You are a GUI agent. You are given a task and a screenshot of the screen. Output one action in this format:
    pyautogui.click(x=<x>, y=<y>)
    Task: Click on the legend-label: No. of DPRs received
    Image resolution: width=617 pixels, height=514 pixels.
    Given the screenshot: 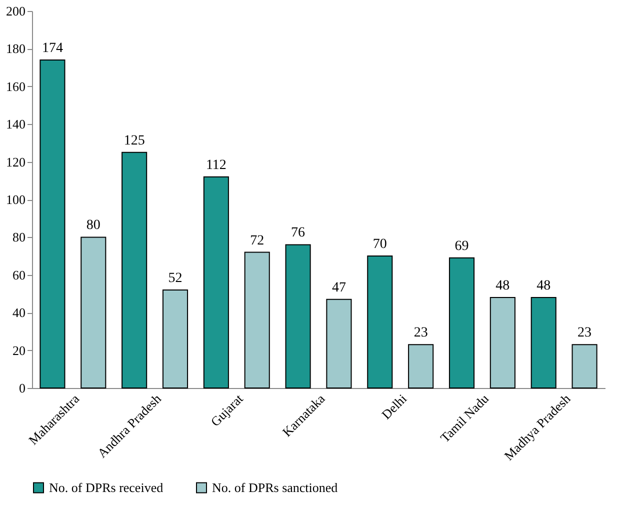 What is the action you would take?
    pyautogui.click(x=106, y=487)
    